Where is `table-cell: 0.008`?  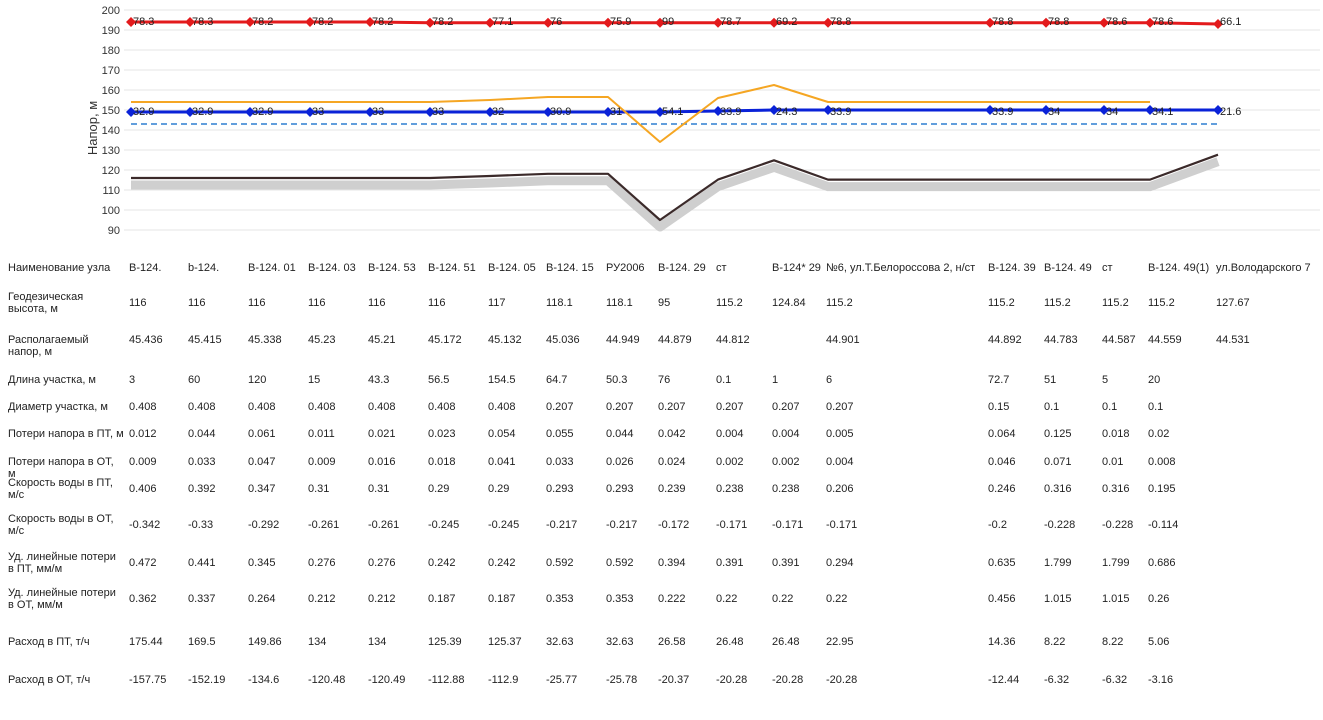
table-cell: 0.008 is located at coordinates (1162, 462).